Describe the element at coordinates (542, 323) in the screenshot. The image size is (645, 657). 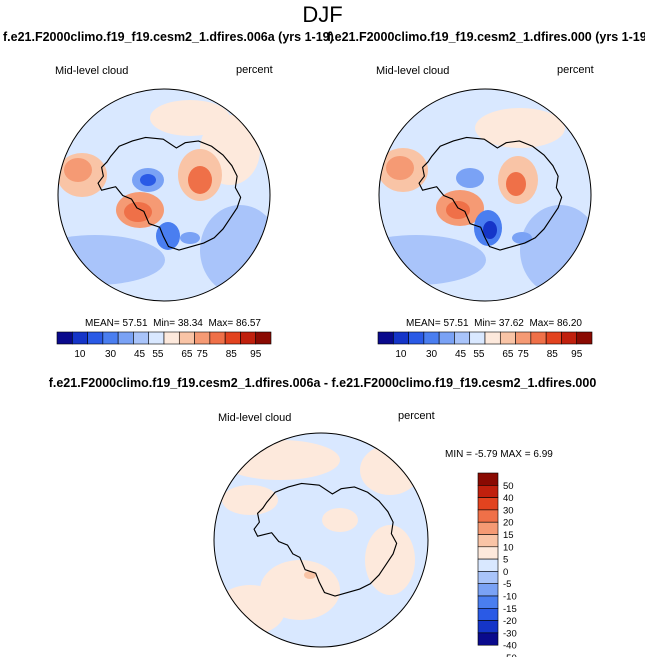
I see `panel-2-max-label: Max=` at that location.